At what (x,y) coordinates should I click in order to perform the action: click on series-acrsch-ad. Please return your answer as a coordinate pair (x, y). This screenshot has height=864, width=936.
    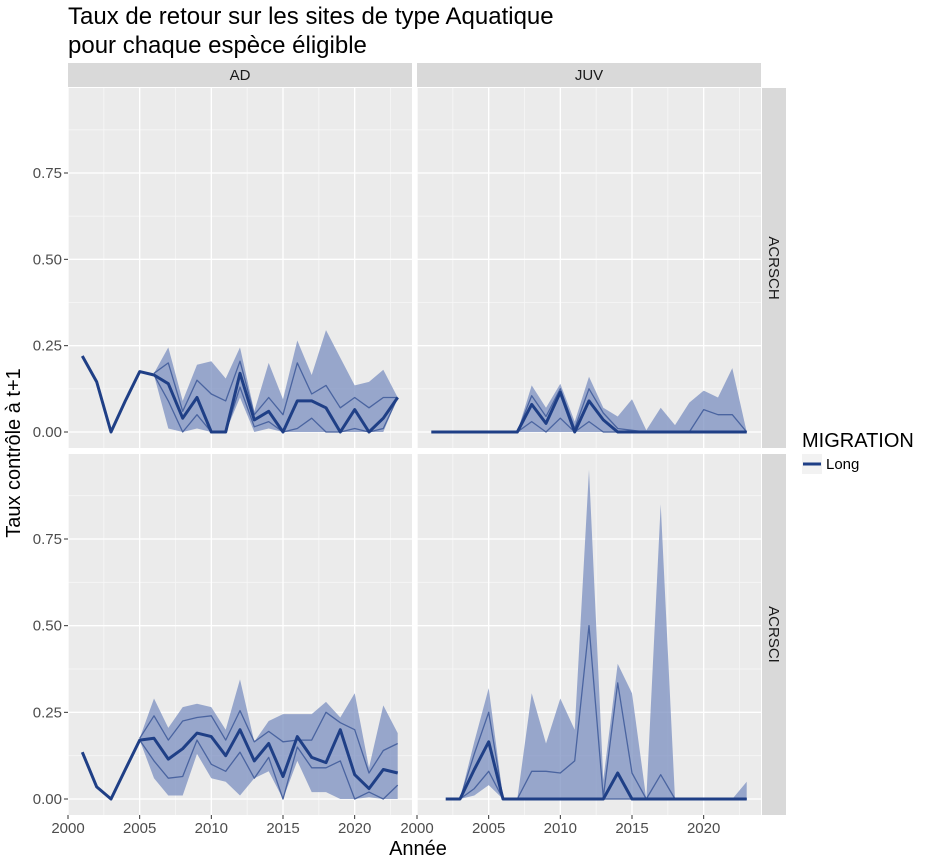
    Looking at the image, I should click on (239, 382).